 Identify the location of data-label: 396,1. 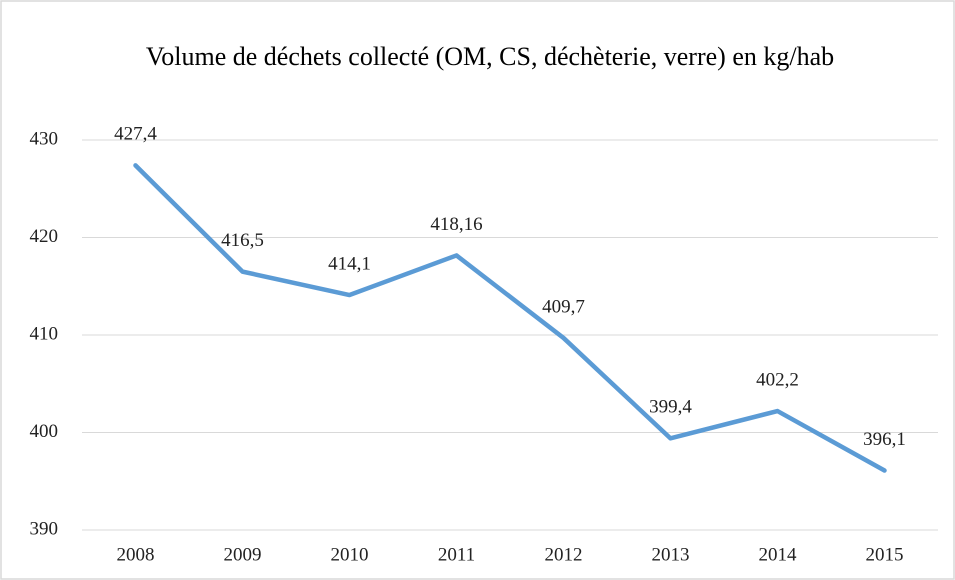
(884, 439).